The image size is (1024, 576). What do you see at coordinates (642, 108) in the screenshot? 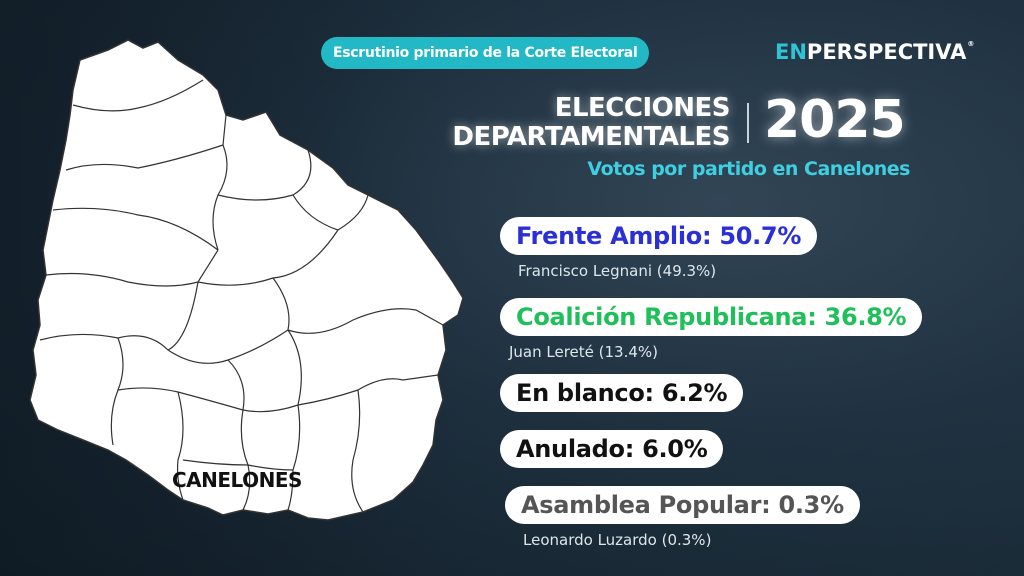
I see `title-line-1: ELECCIONES` at bounding box center [642, 108].